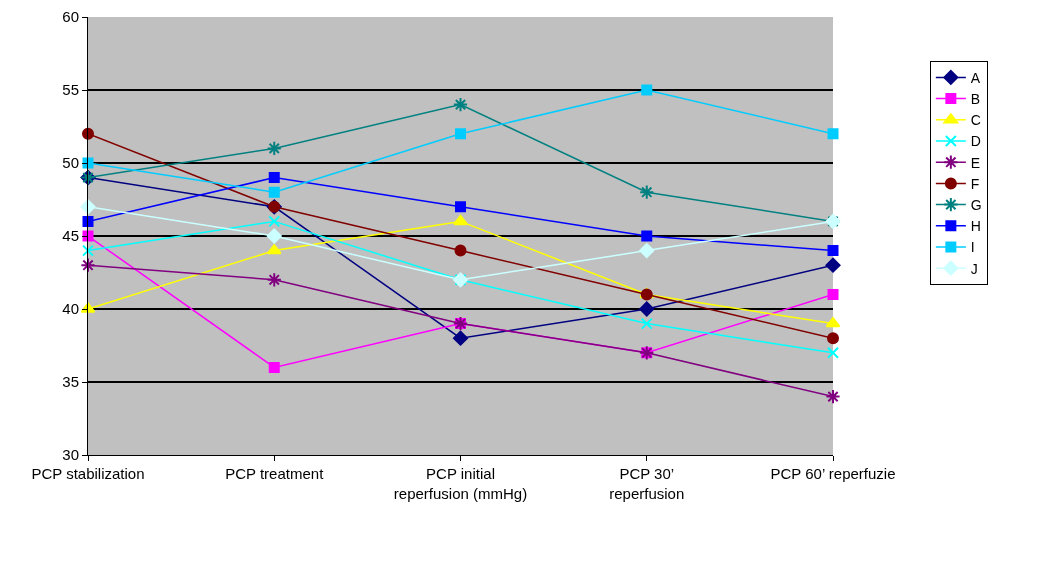 Image resolution: width=1044 pixels, height=563 pixels. Describe the element at coordinates (974, 268) in the screenshot. I see `legend-label: J` at that location.